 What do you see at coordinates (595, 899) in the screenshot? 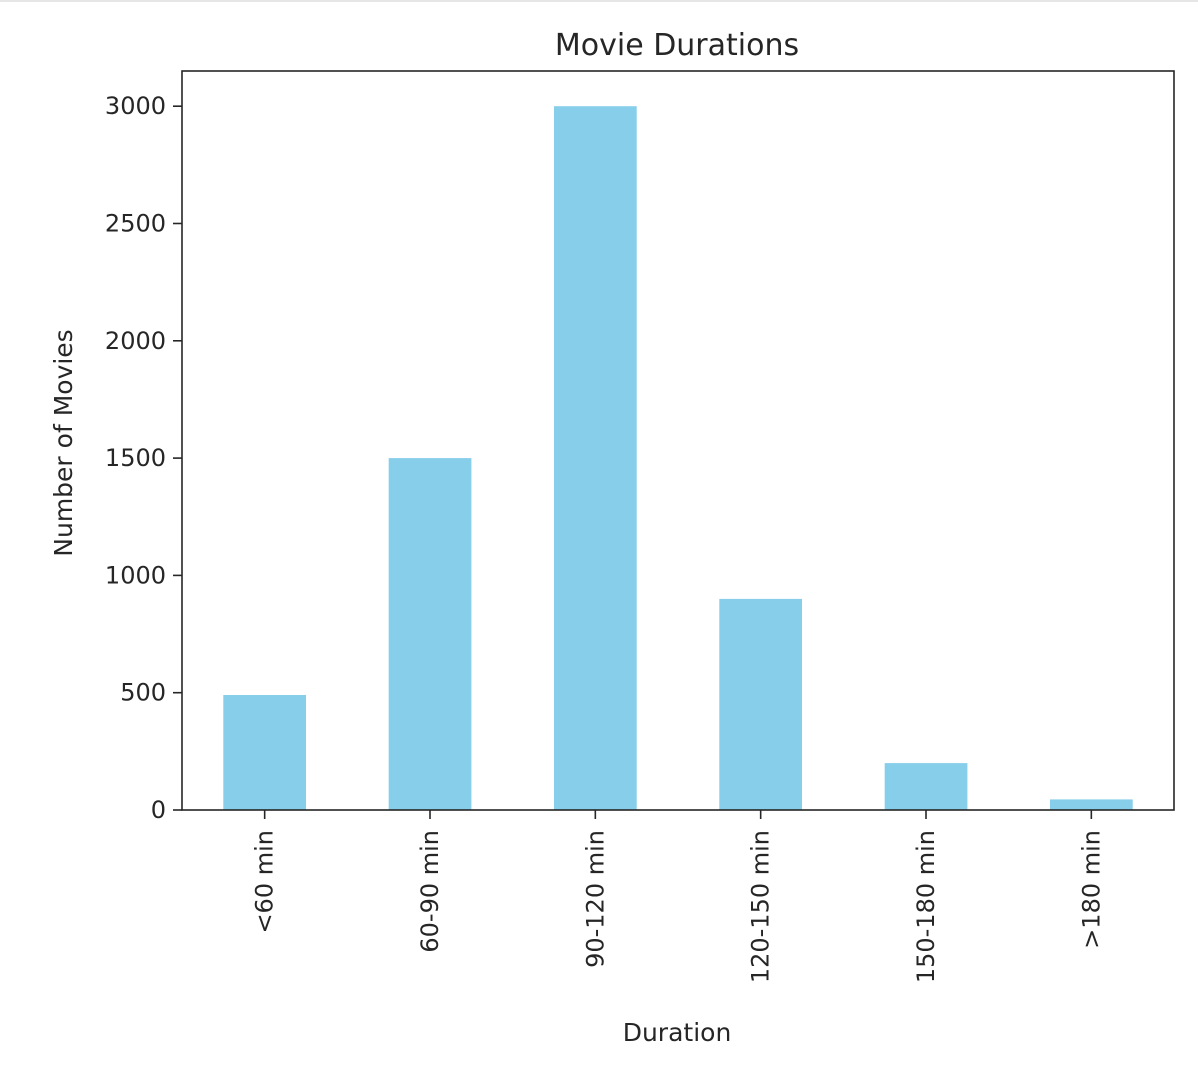
I see `x-tick-label-2: 90-120 min` at bounding box center [595, 899].